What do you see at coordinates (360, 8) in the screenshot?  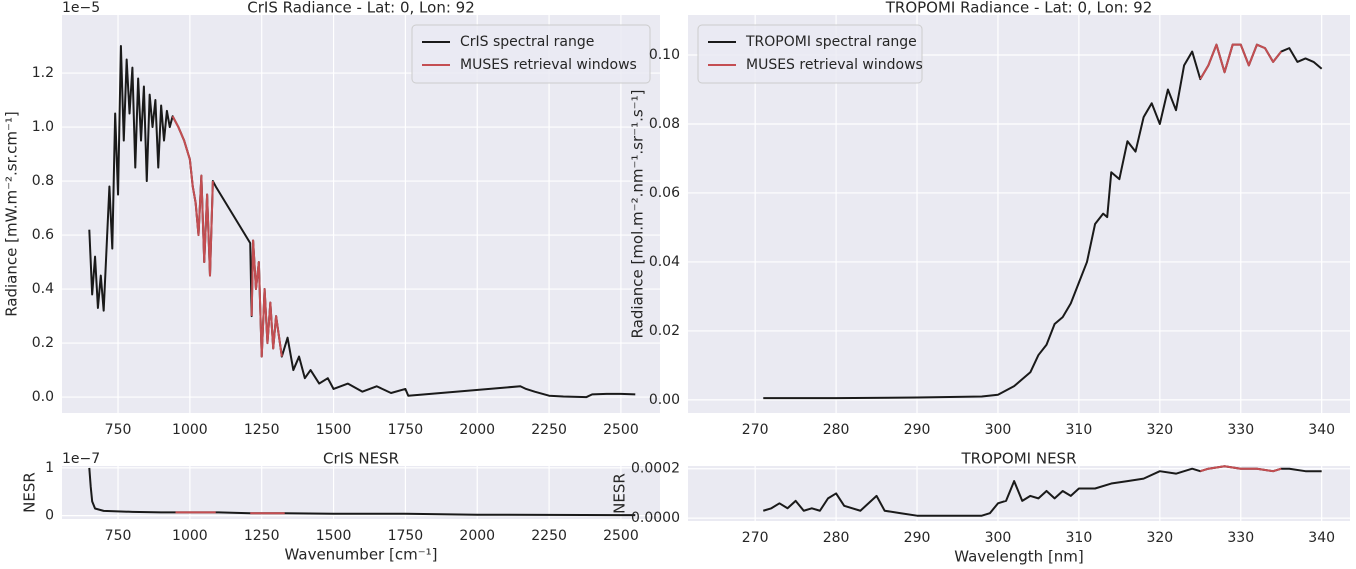 I see `chart-title: CrIS Radiance - Lat: 0, Lon: 92` at bounding box center [360, 8].